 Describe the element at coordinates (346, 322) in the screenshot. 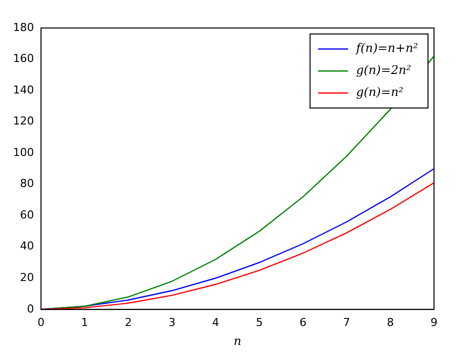

I see `x-tick-label: 7` at that location.